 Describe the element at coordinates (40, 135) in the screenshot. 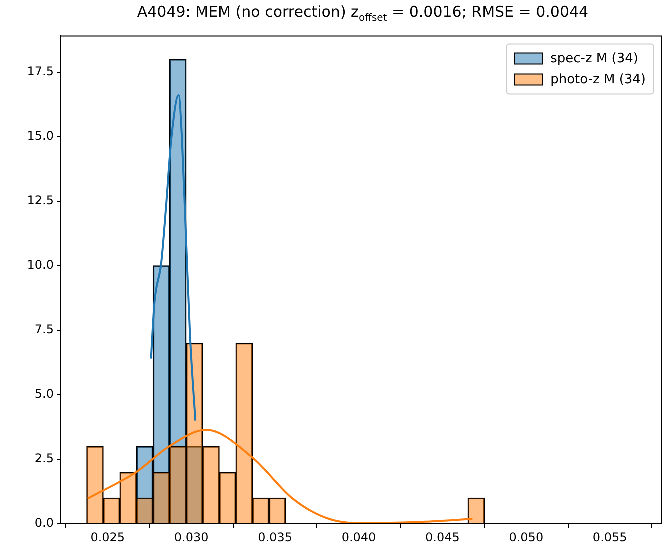

I see `y-tick-label: 15.0` at that location.